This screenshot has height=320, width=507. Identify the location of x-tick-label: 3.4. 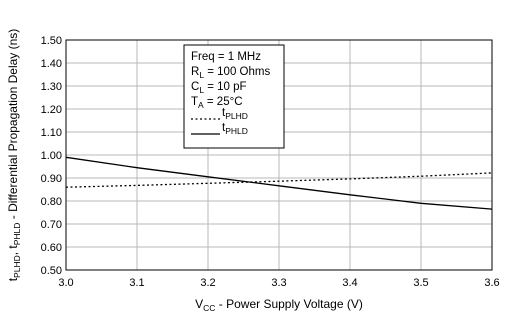
(349, 283).